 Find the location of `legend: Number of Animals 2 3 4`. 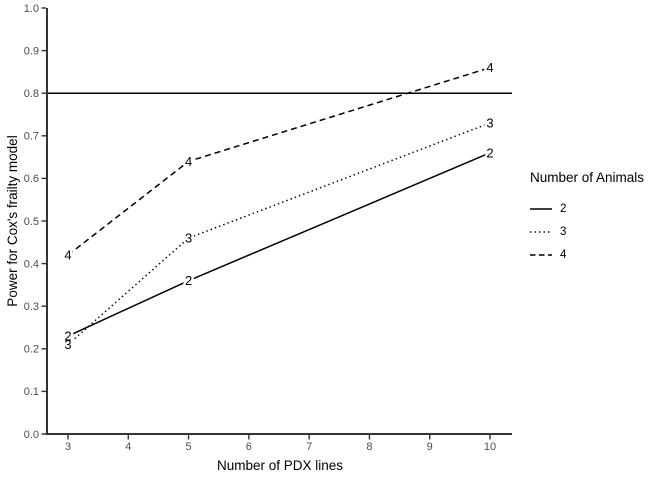

legend: Number of Animals 2 3 4 is located at coordinates (587, 218).